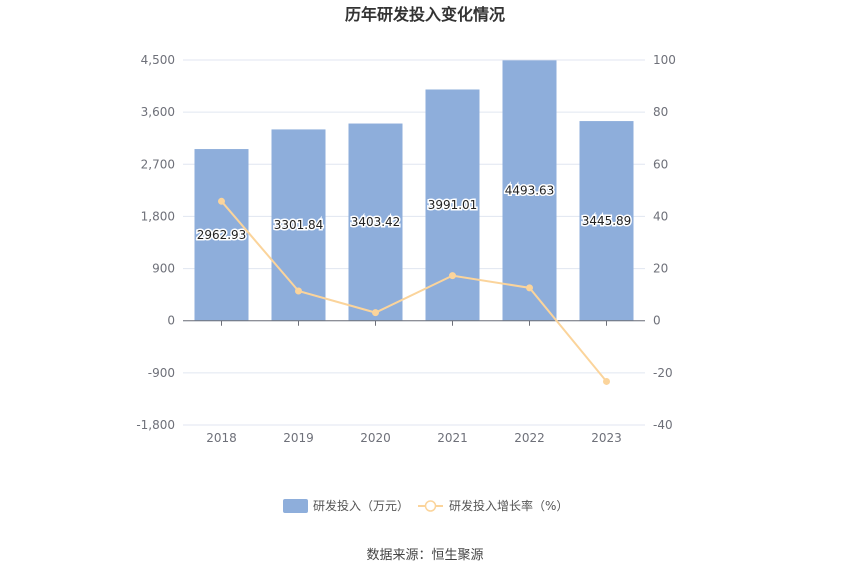 This screenshot has width=850, height=575. What do you see at coordinates (664, 60) in the screenshot?
I see `right-tick-label: 100` at bounding box center [664, 60].